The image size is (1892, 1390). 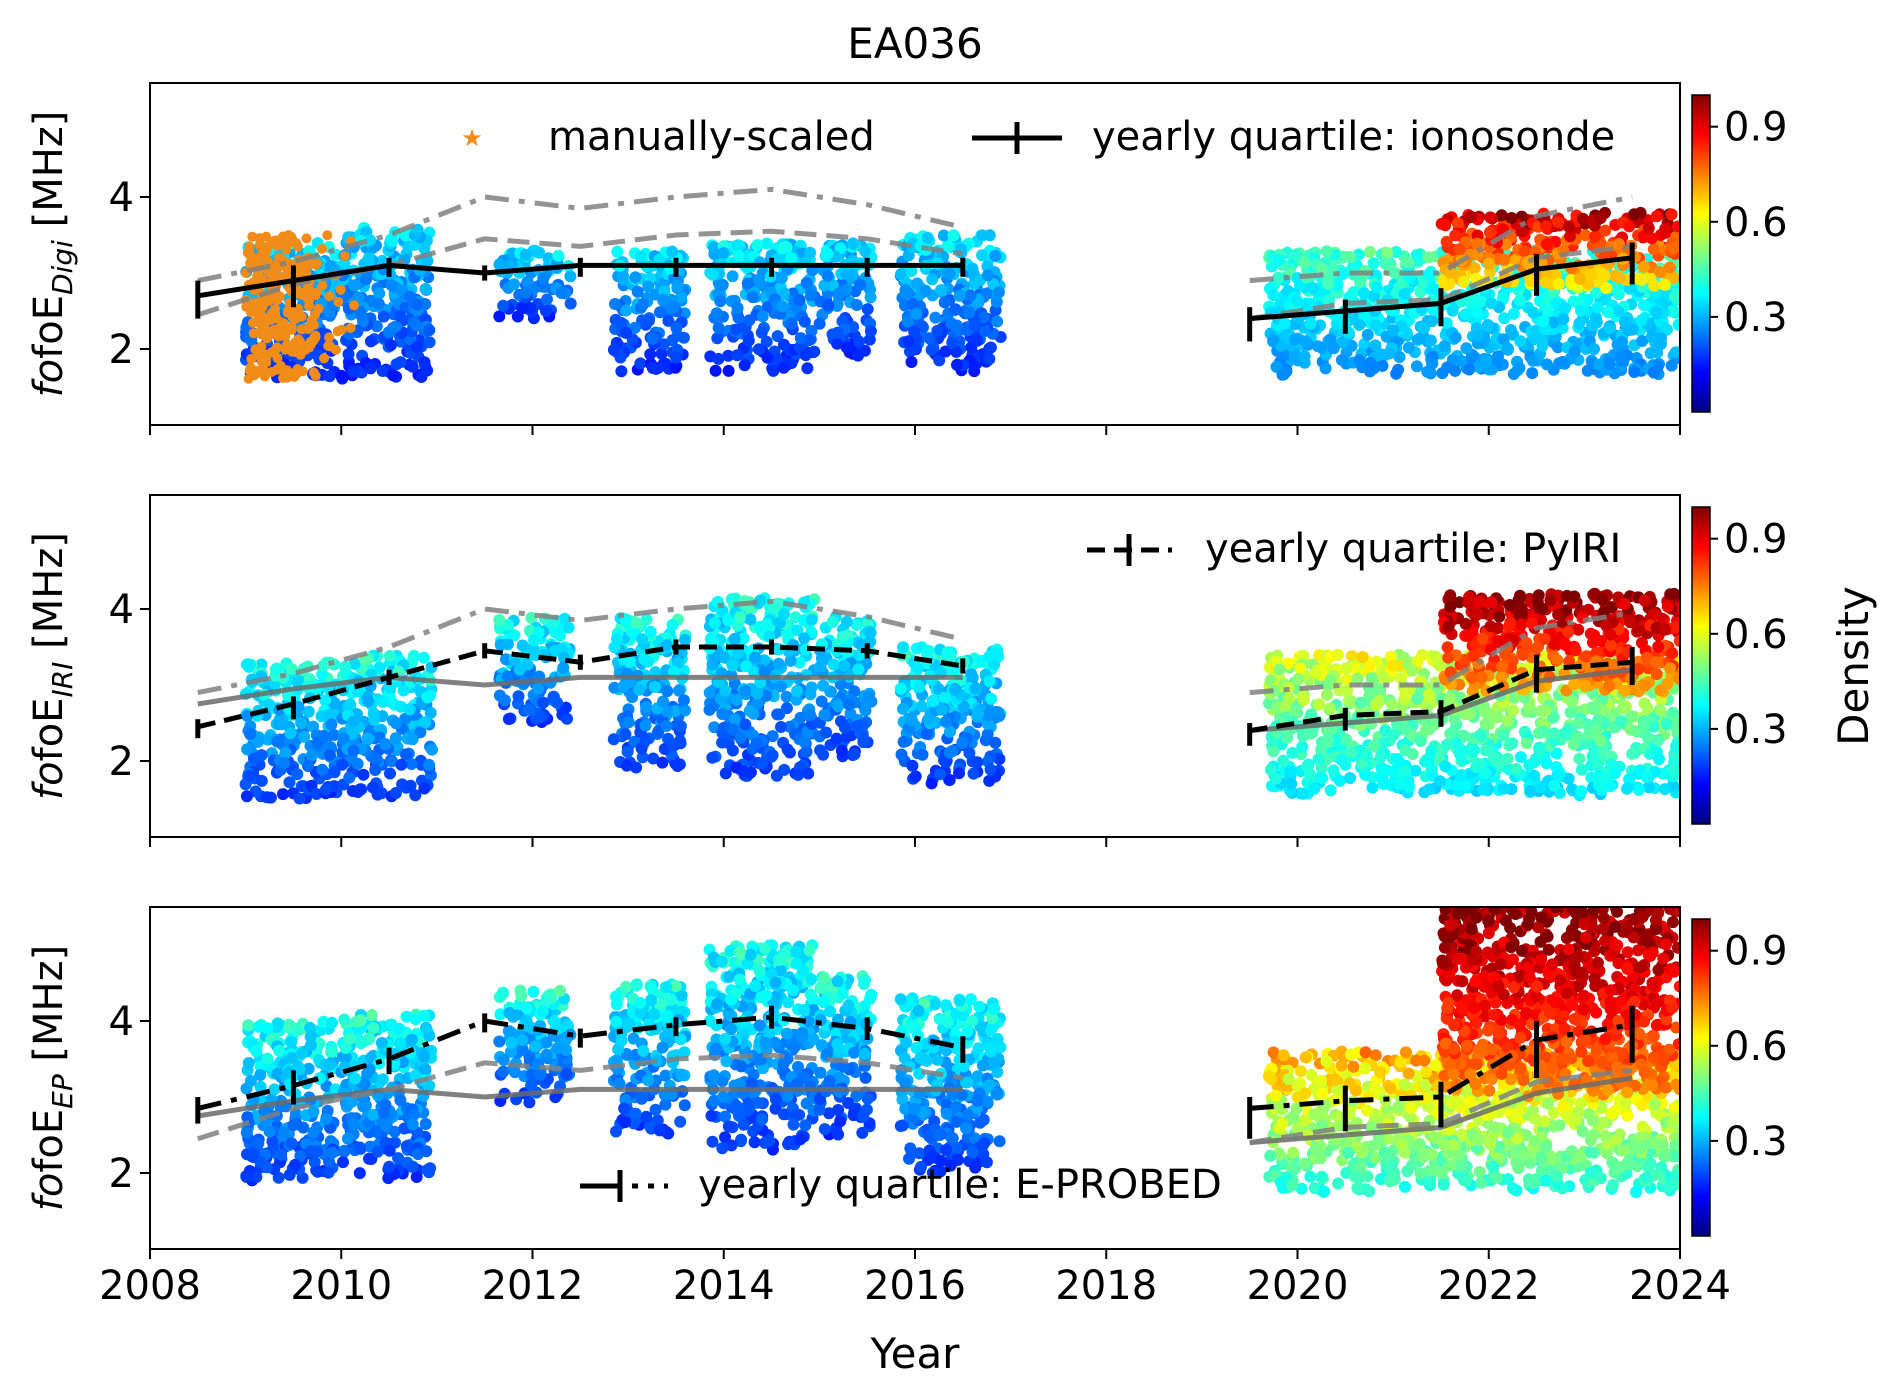 I want to click on colorbar-tick-label: 0.6, so click(x=1756, y=223).